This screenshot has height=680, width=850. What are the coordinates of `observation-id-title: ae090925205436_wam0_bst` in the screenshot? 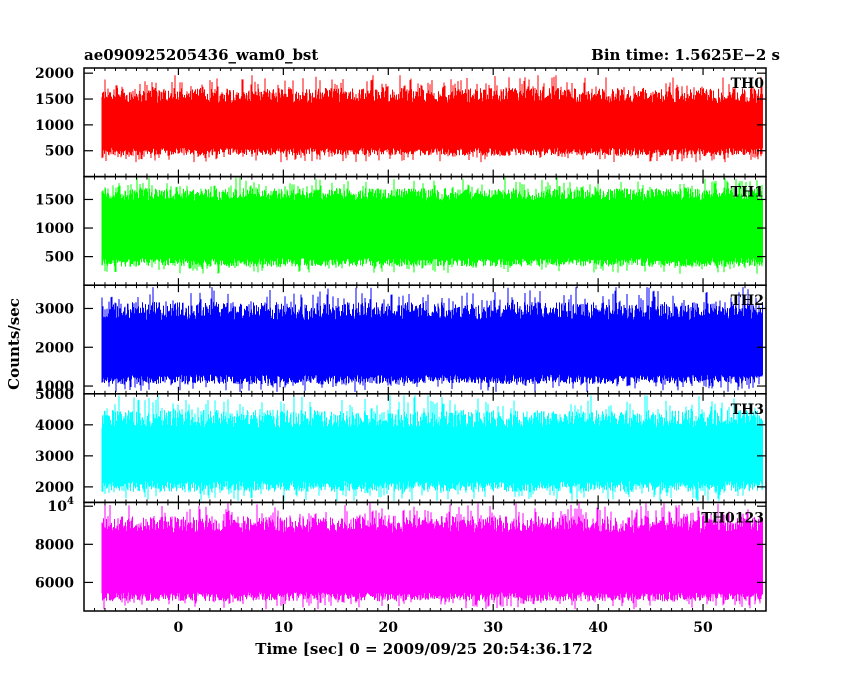 It's located at (201, 55).